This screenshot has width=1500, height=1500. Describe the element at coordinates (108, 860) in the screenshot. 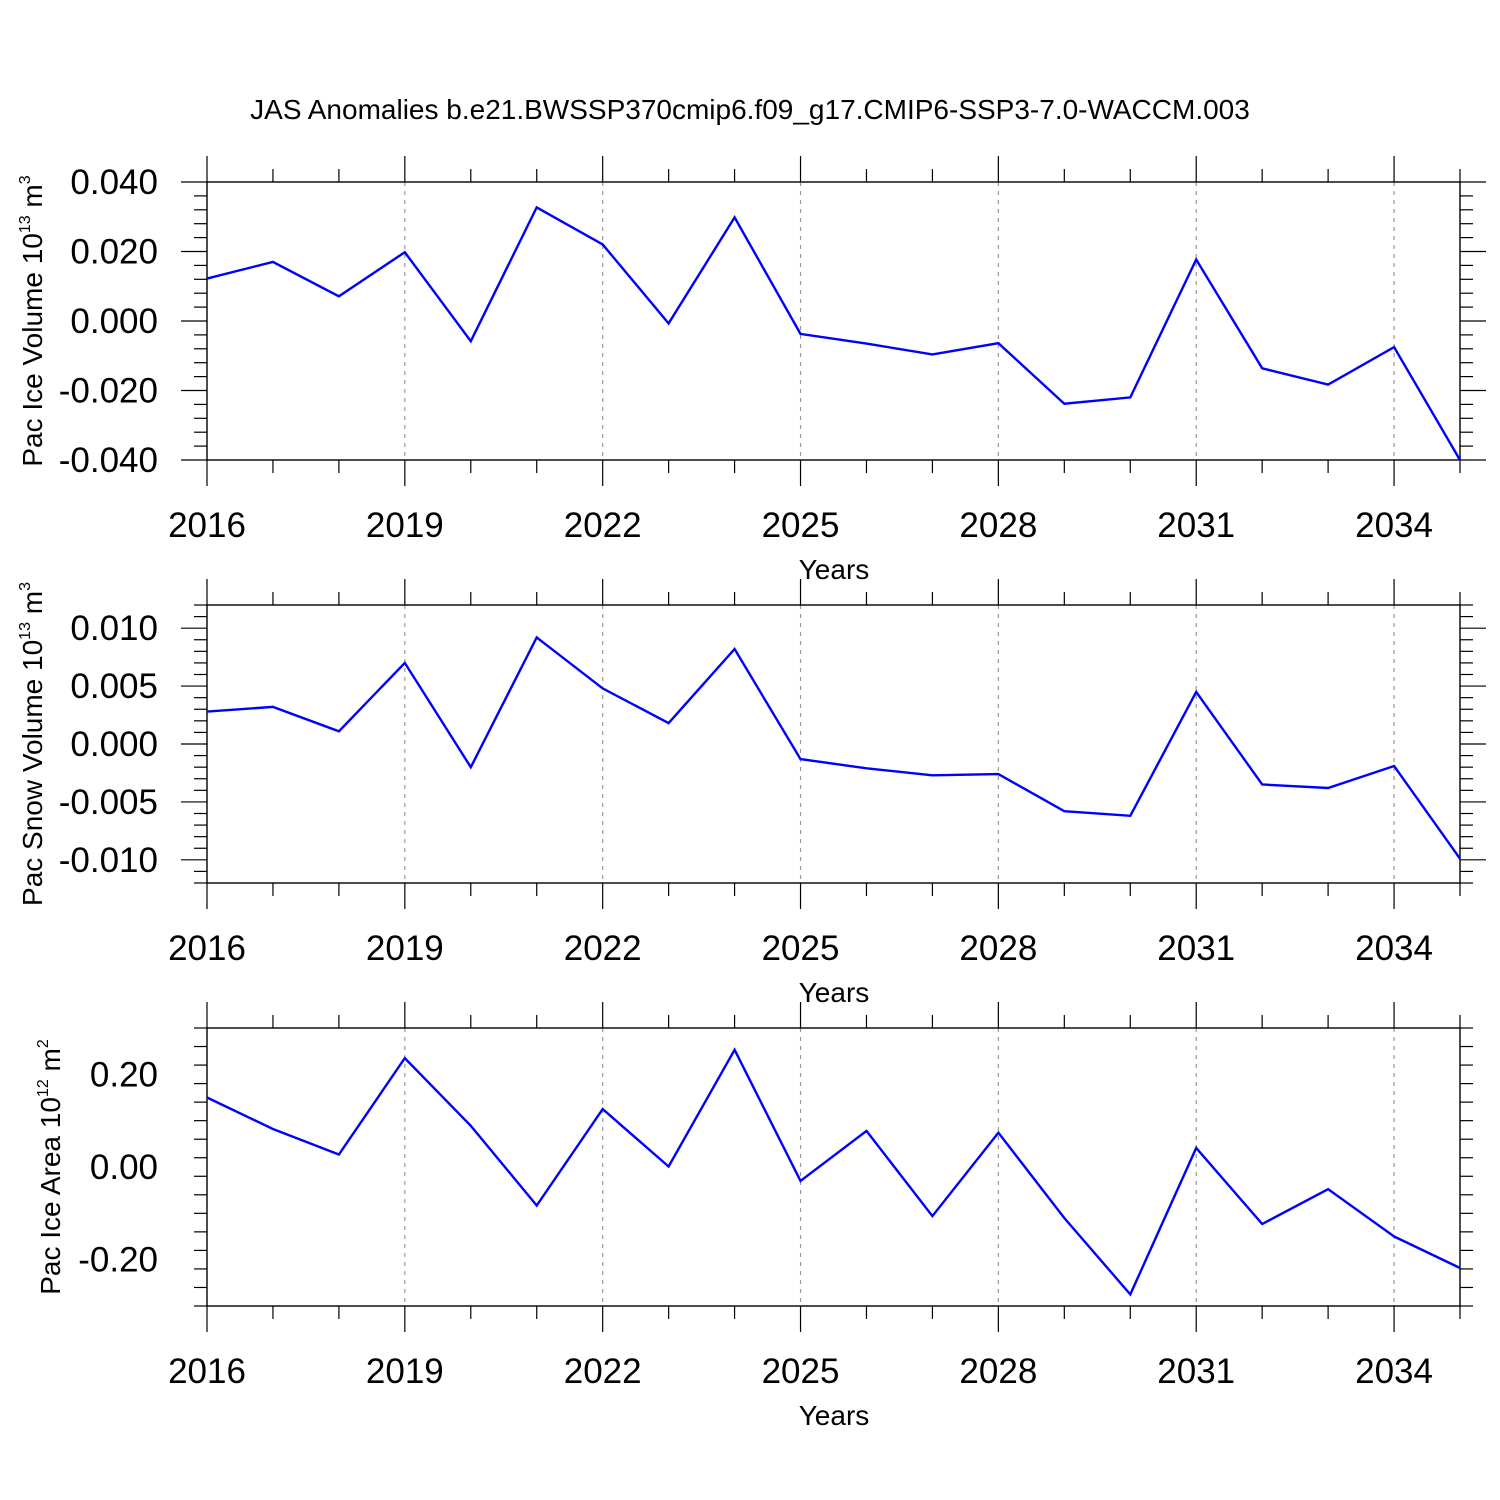

I see `y-tick-label: -0.010` at that location.